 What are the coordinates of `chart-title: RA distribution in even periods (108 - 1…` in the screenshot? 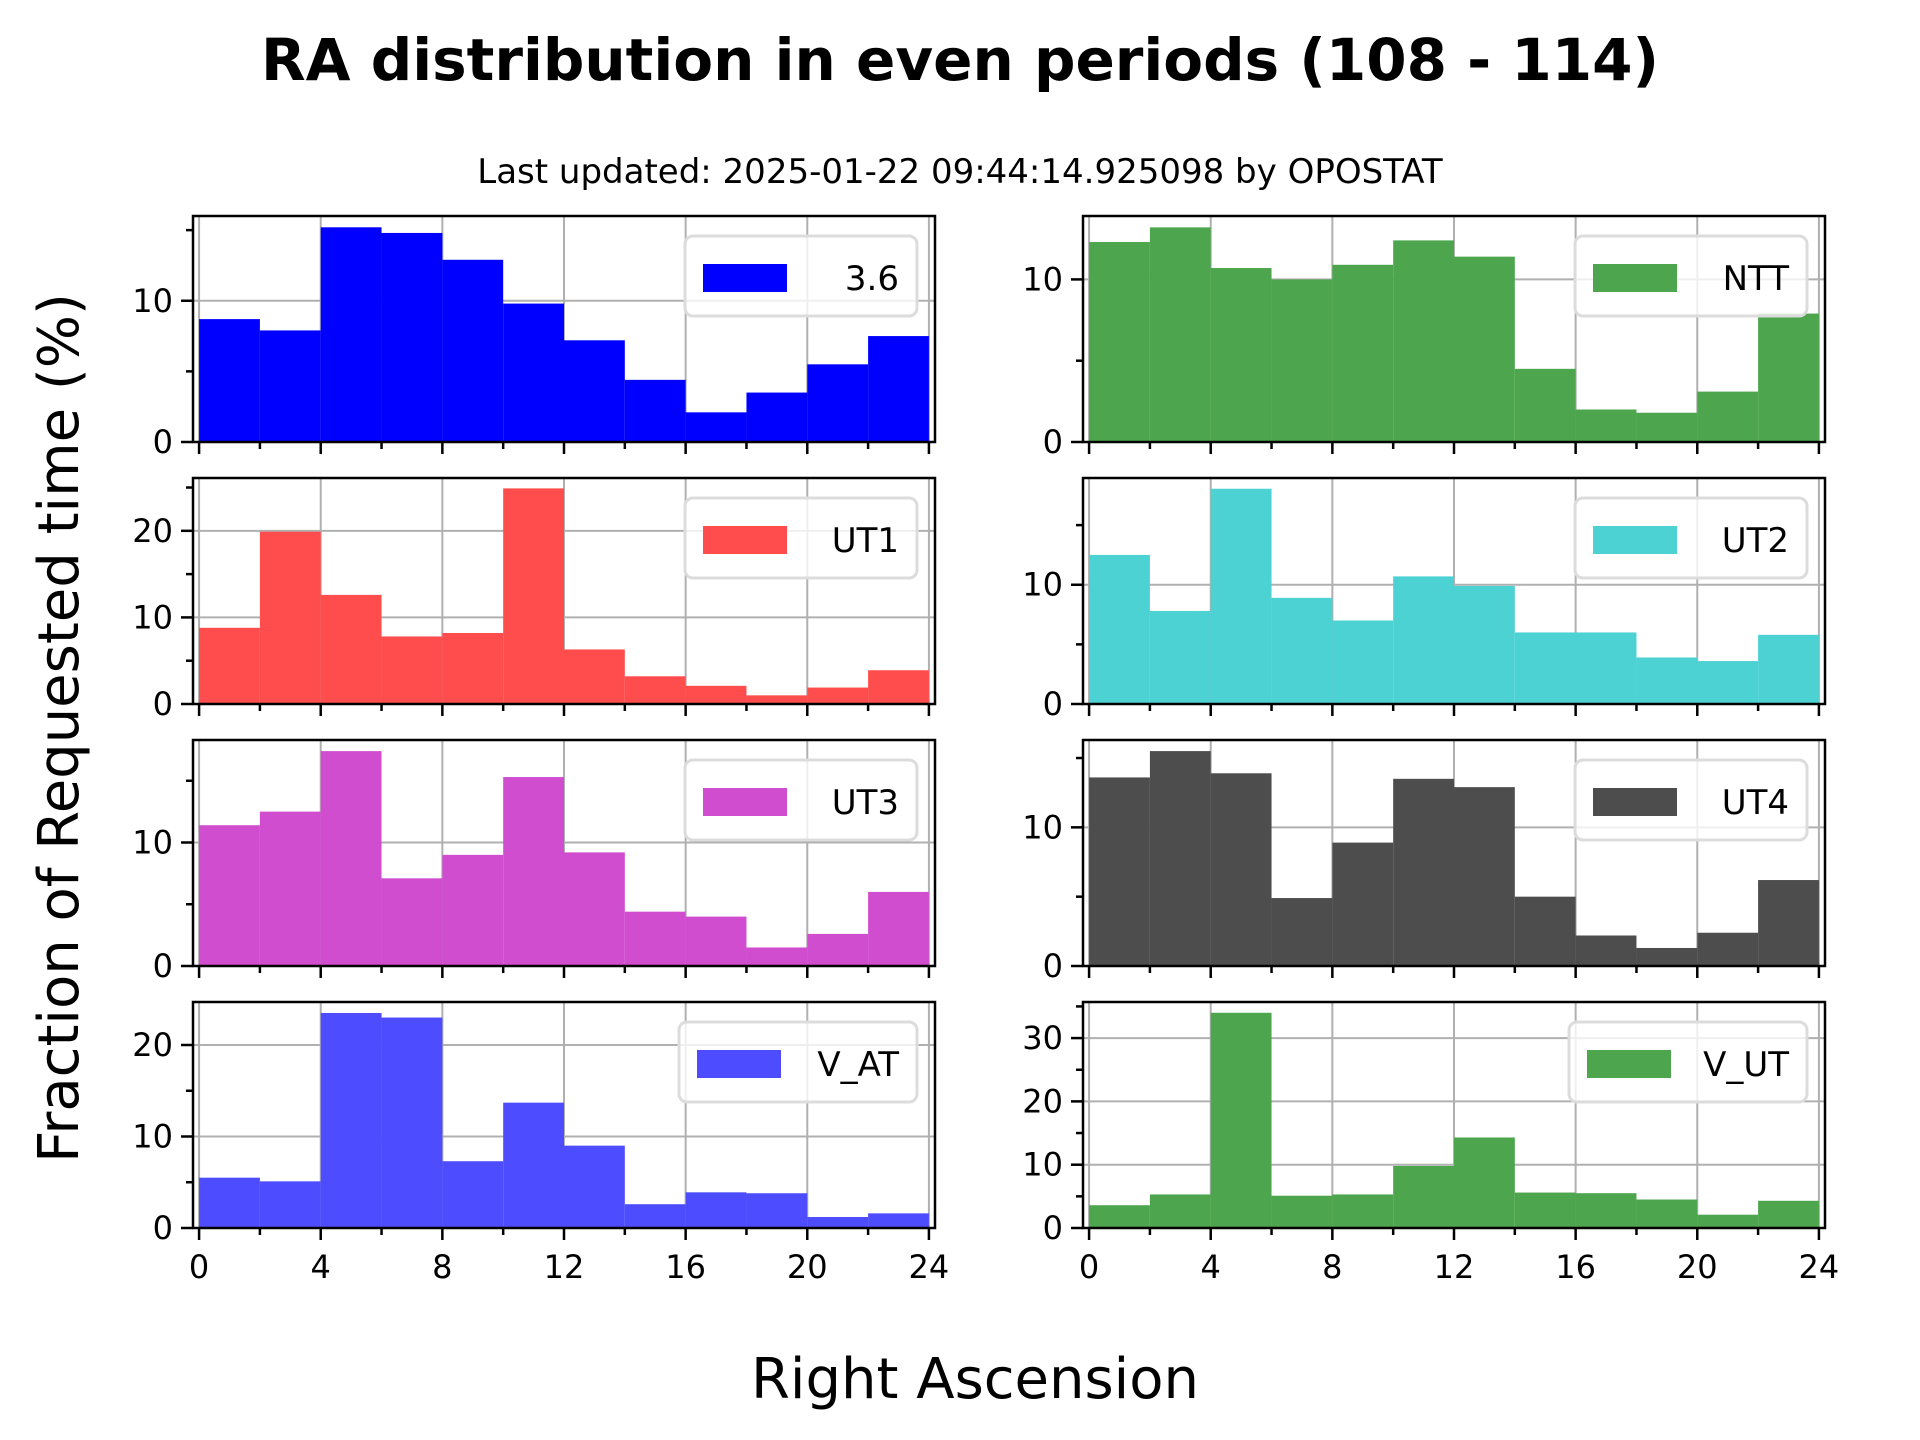 It's located at (960, 60).